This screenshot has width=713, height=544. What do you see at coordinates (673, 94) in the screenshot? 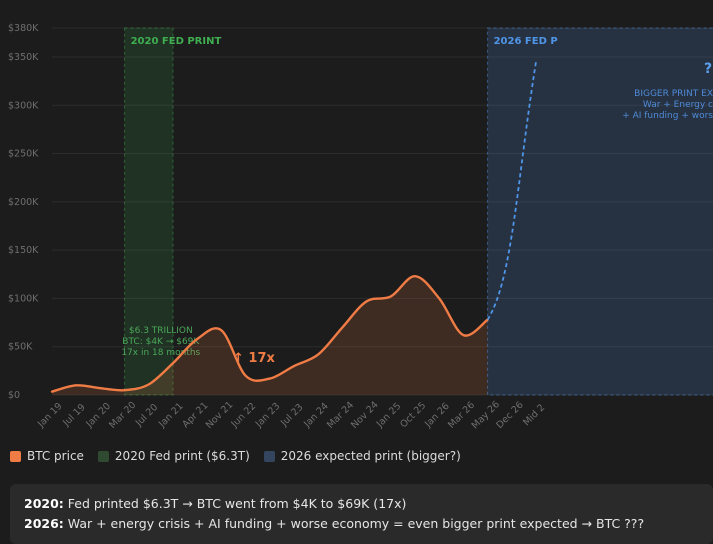
I see `band-2026-note-line: BIGGER PRINT EX` at bounding box center [673, 94].